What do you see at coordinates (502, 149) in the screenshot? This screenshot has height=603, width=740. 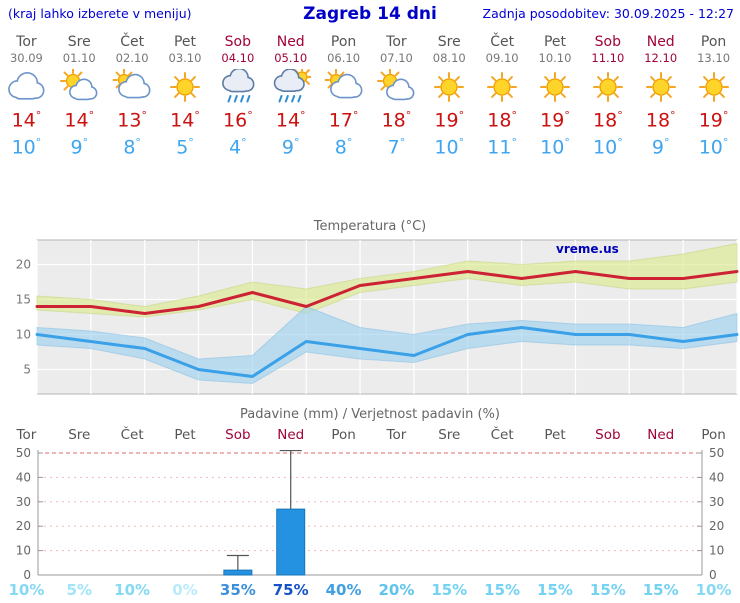 I see `min-temperature: 11°` at bounding box center [502, 149].